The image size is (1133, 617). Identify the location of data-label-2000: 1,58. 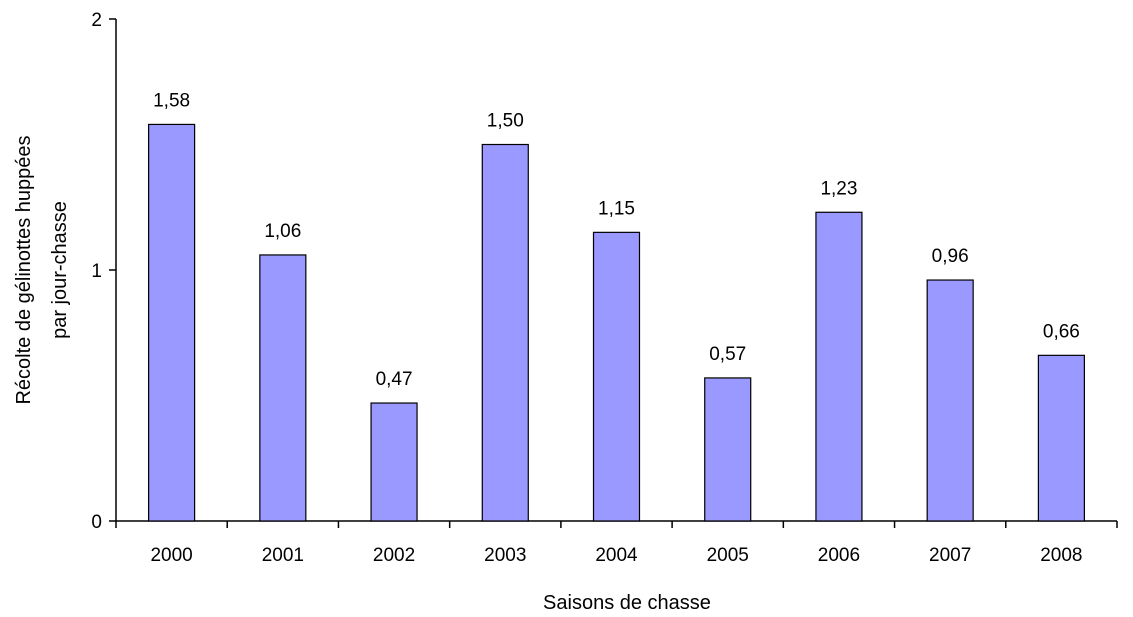
(171, 100).